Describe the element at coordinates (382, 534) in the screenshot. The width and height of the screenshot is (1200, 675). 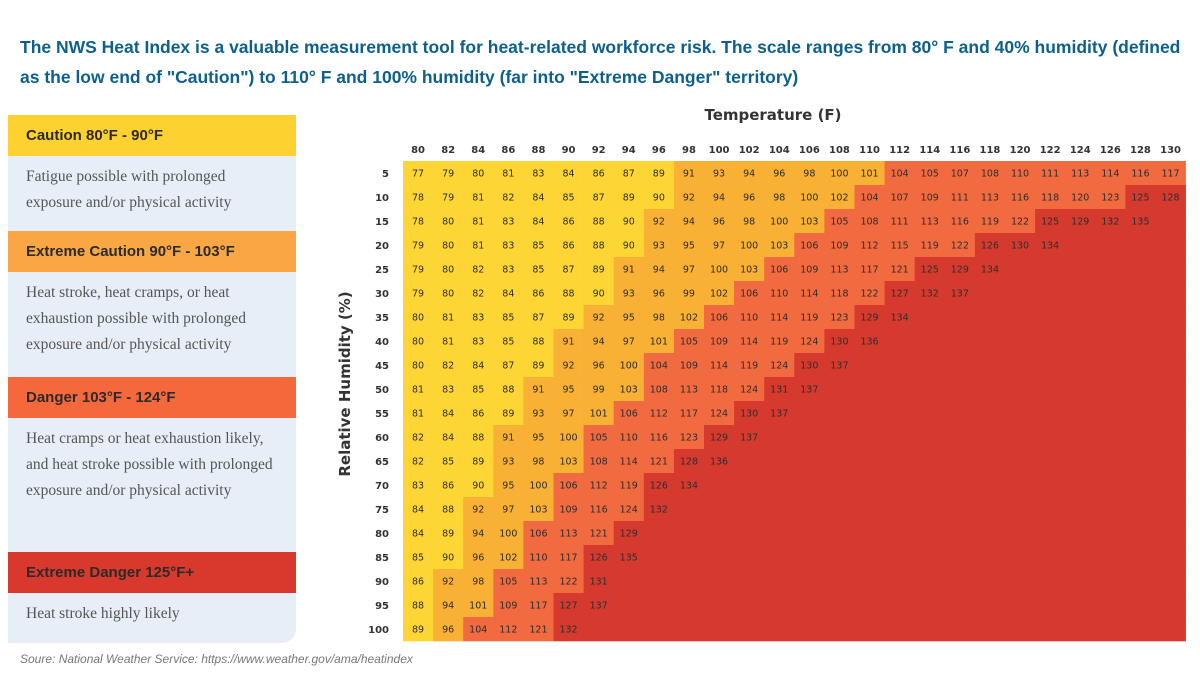
I see `y-tick-label: 80` at that location.